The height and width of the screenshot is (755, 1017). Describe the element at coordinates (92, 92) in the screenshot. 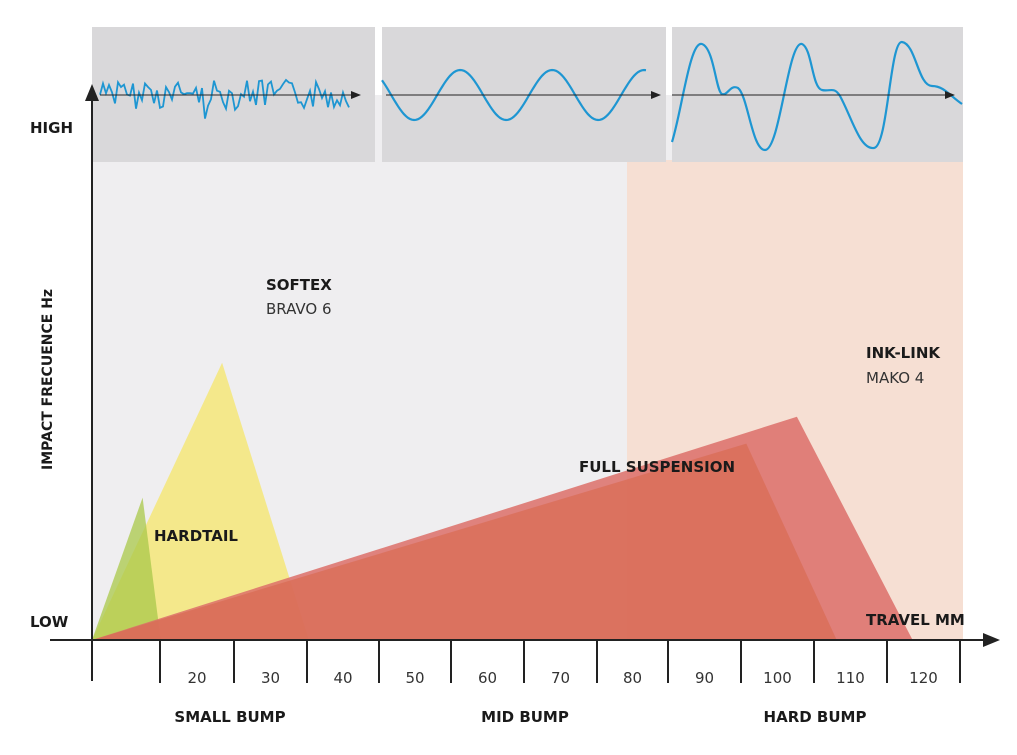

I see `y-axis-arrow-icon` at that location.